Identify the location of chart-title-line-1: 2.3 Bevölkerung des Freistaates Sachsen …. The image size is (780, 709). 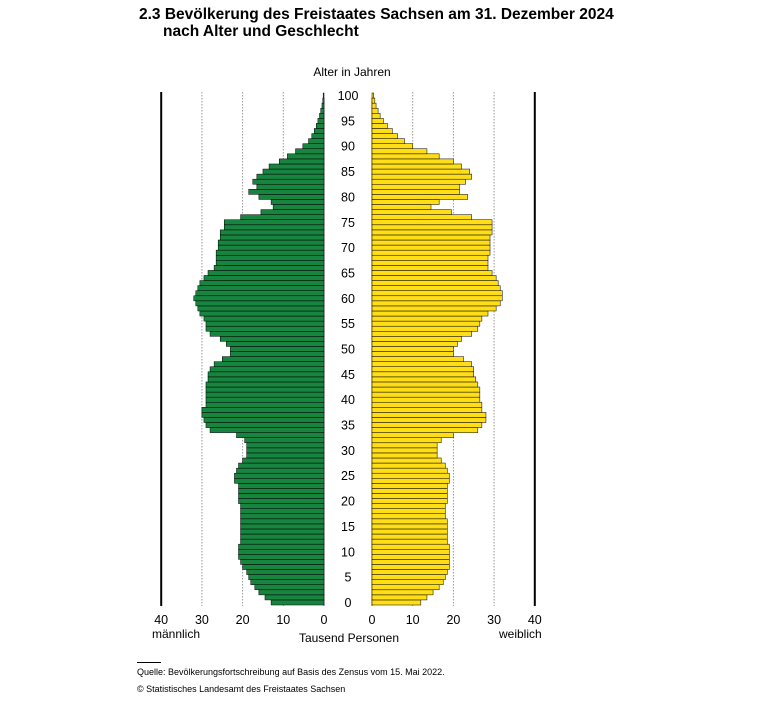
(376, 14).